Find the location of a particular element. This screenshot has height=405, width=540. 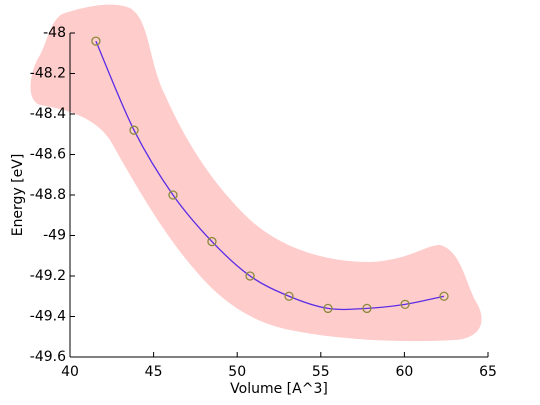

x-axis-label: Volume [A^3] is located at coordinates (279, 389).